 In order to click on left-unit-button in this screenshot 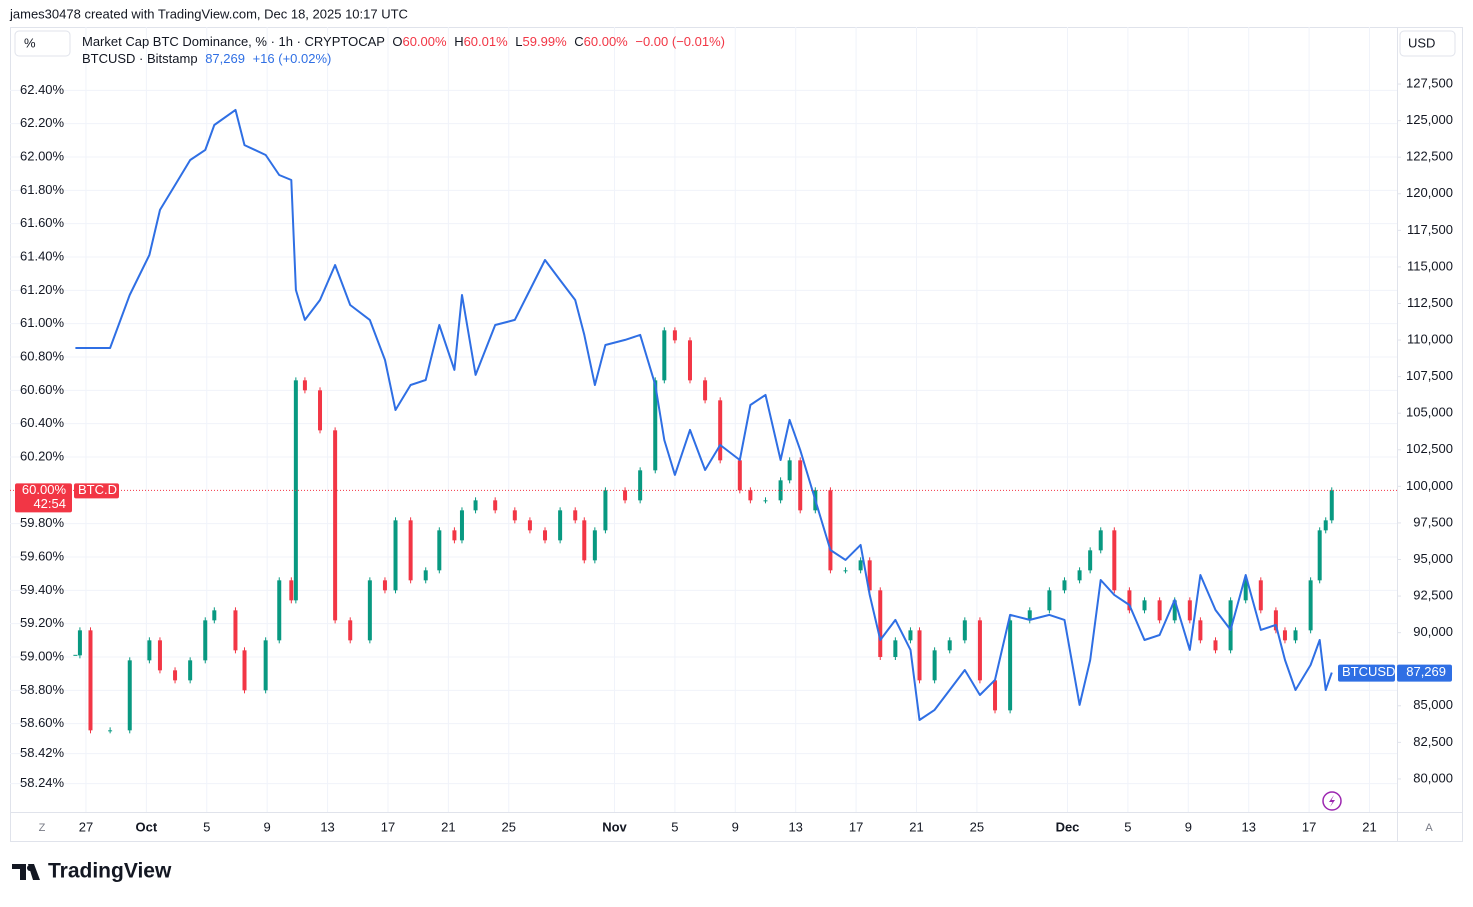, I will do `click(42, 43)`.